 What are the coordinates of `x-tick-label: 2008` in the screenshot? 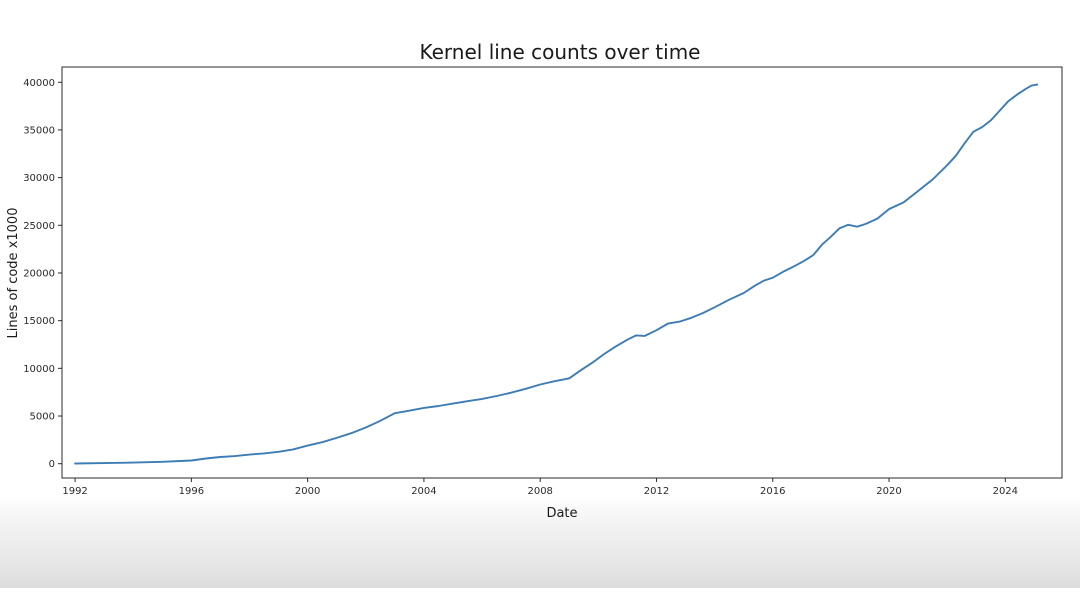 It's located at (539, 491).